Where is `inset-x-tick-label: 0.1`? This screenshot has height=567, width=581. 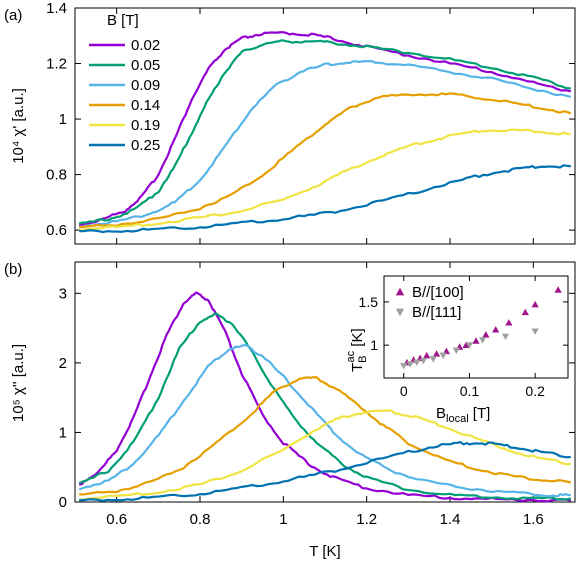
inset-x-tick-label: 0.1 is located at coordinates (470, 391).